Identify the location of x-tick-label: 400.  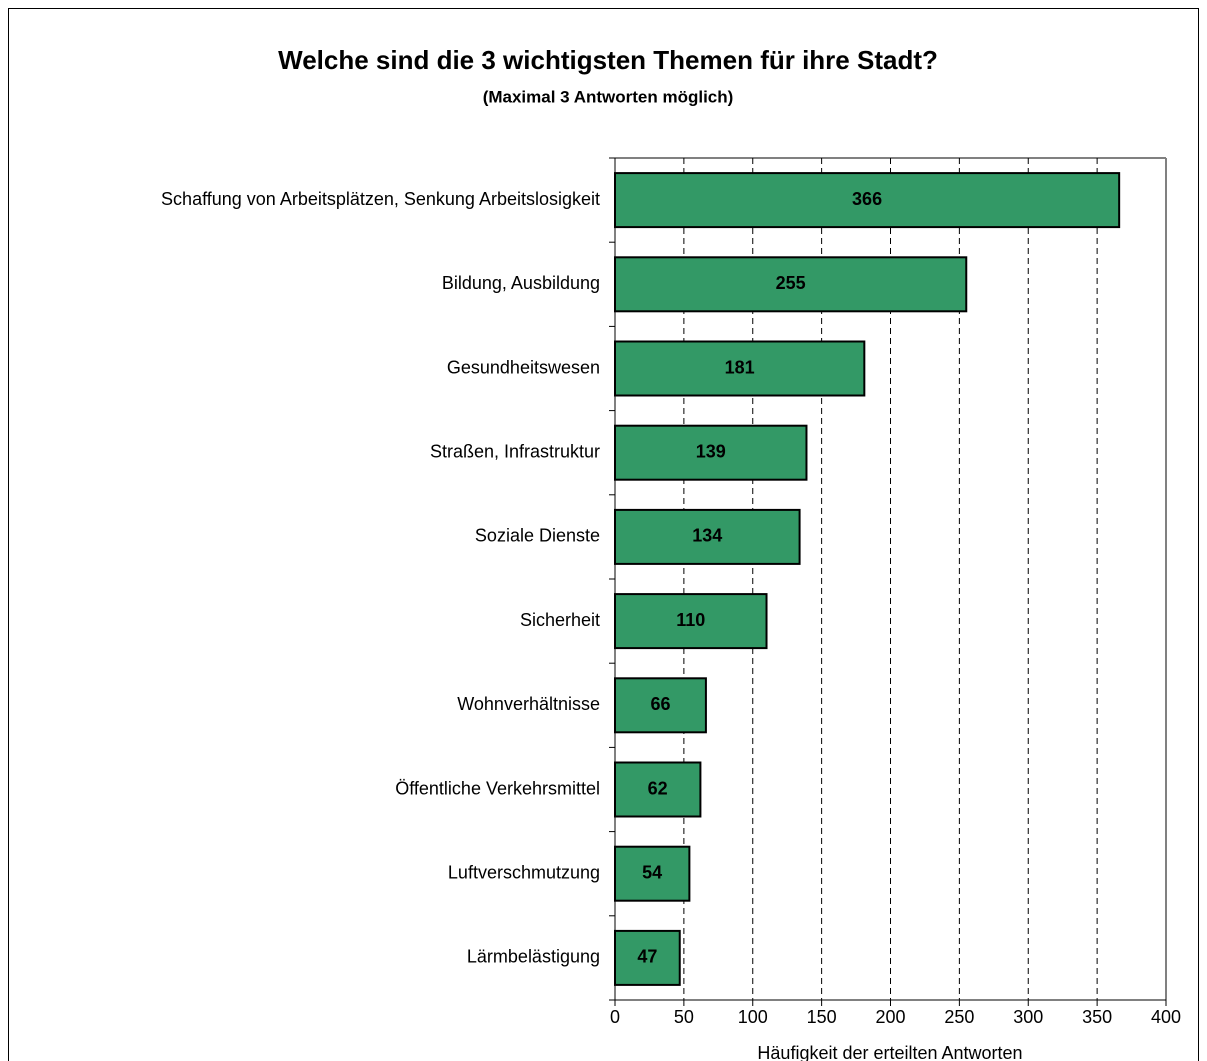
(1166, 1017).